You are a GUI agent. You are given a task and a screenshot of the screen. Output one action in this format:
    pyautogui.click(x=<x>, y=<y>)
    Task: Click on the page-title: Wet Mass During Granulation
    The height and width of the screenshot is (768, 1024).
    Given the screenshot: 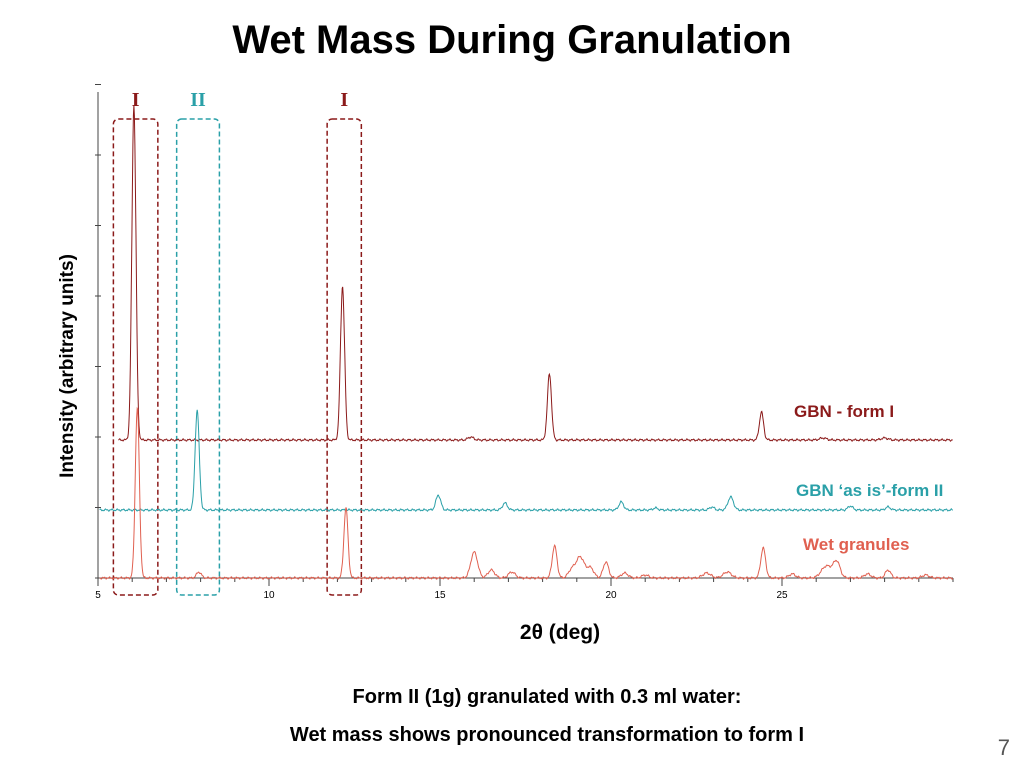 What is the action you would take?
    pyautogui.click(x=512, y=40)
    